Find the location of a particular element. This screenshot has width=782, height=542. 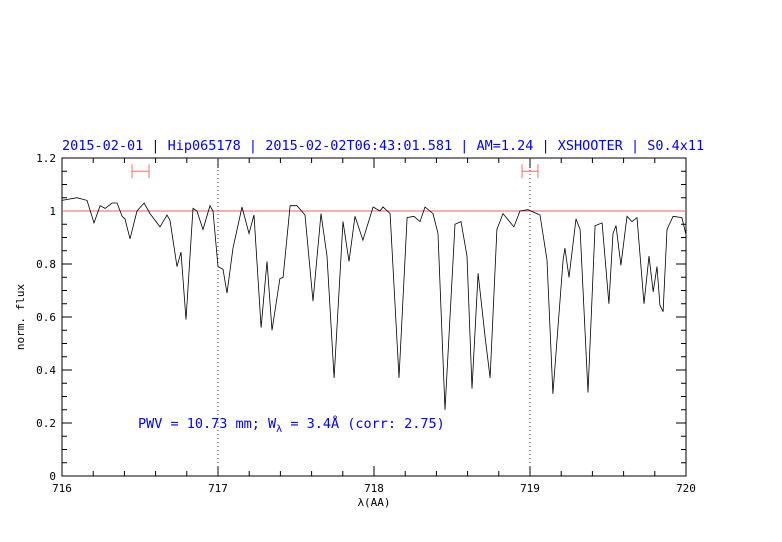

x-tick-label: 717 is located at coordinates (218, 488).